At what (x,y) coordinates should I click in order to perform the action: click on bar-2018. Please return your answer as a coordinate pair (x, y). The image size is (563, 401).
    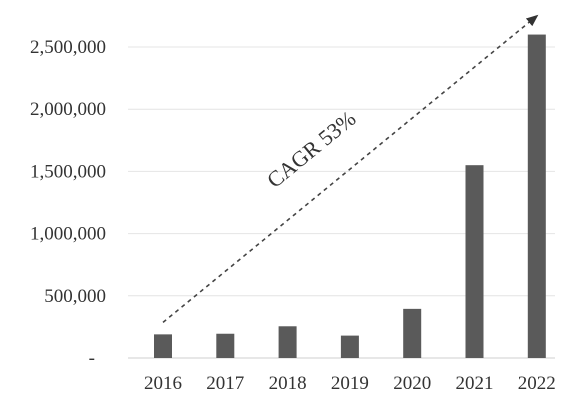
    Looking at the image, I should click on (287, 342).